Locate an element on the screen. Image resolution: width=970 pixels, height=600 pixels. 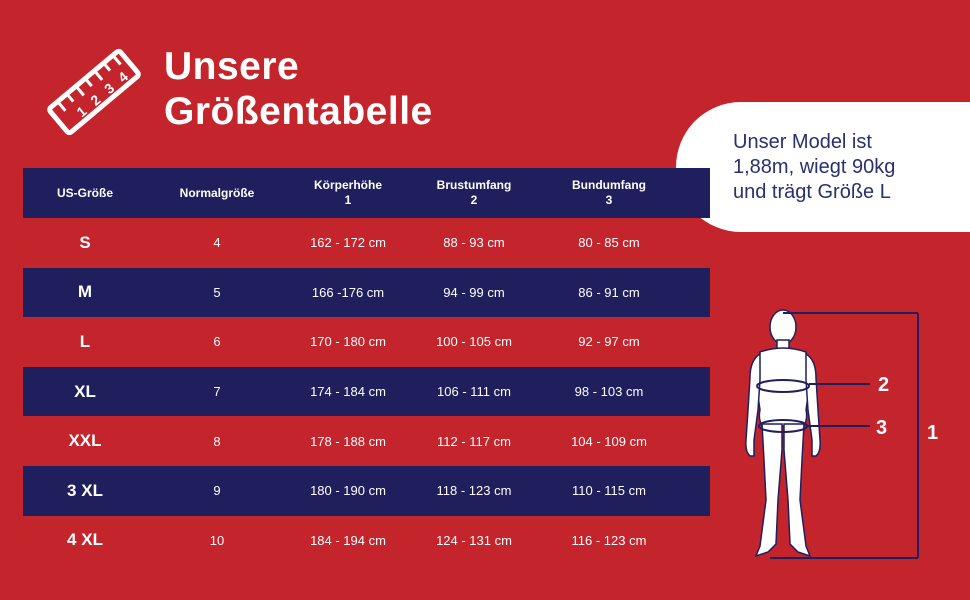
body-measurement-figure: 2 3 1 is located at coordinates (841, 434).